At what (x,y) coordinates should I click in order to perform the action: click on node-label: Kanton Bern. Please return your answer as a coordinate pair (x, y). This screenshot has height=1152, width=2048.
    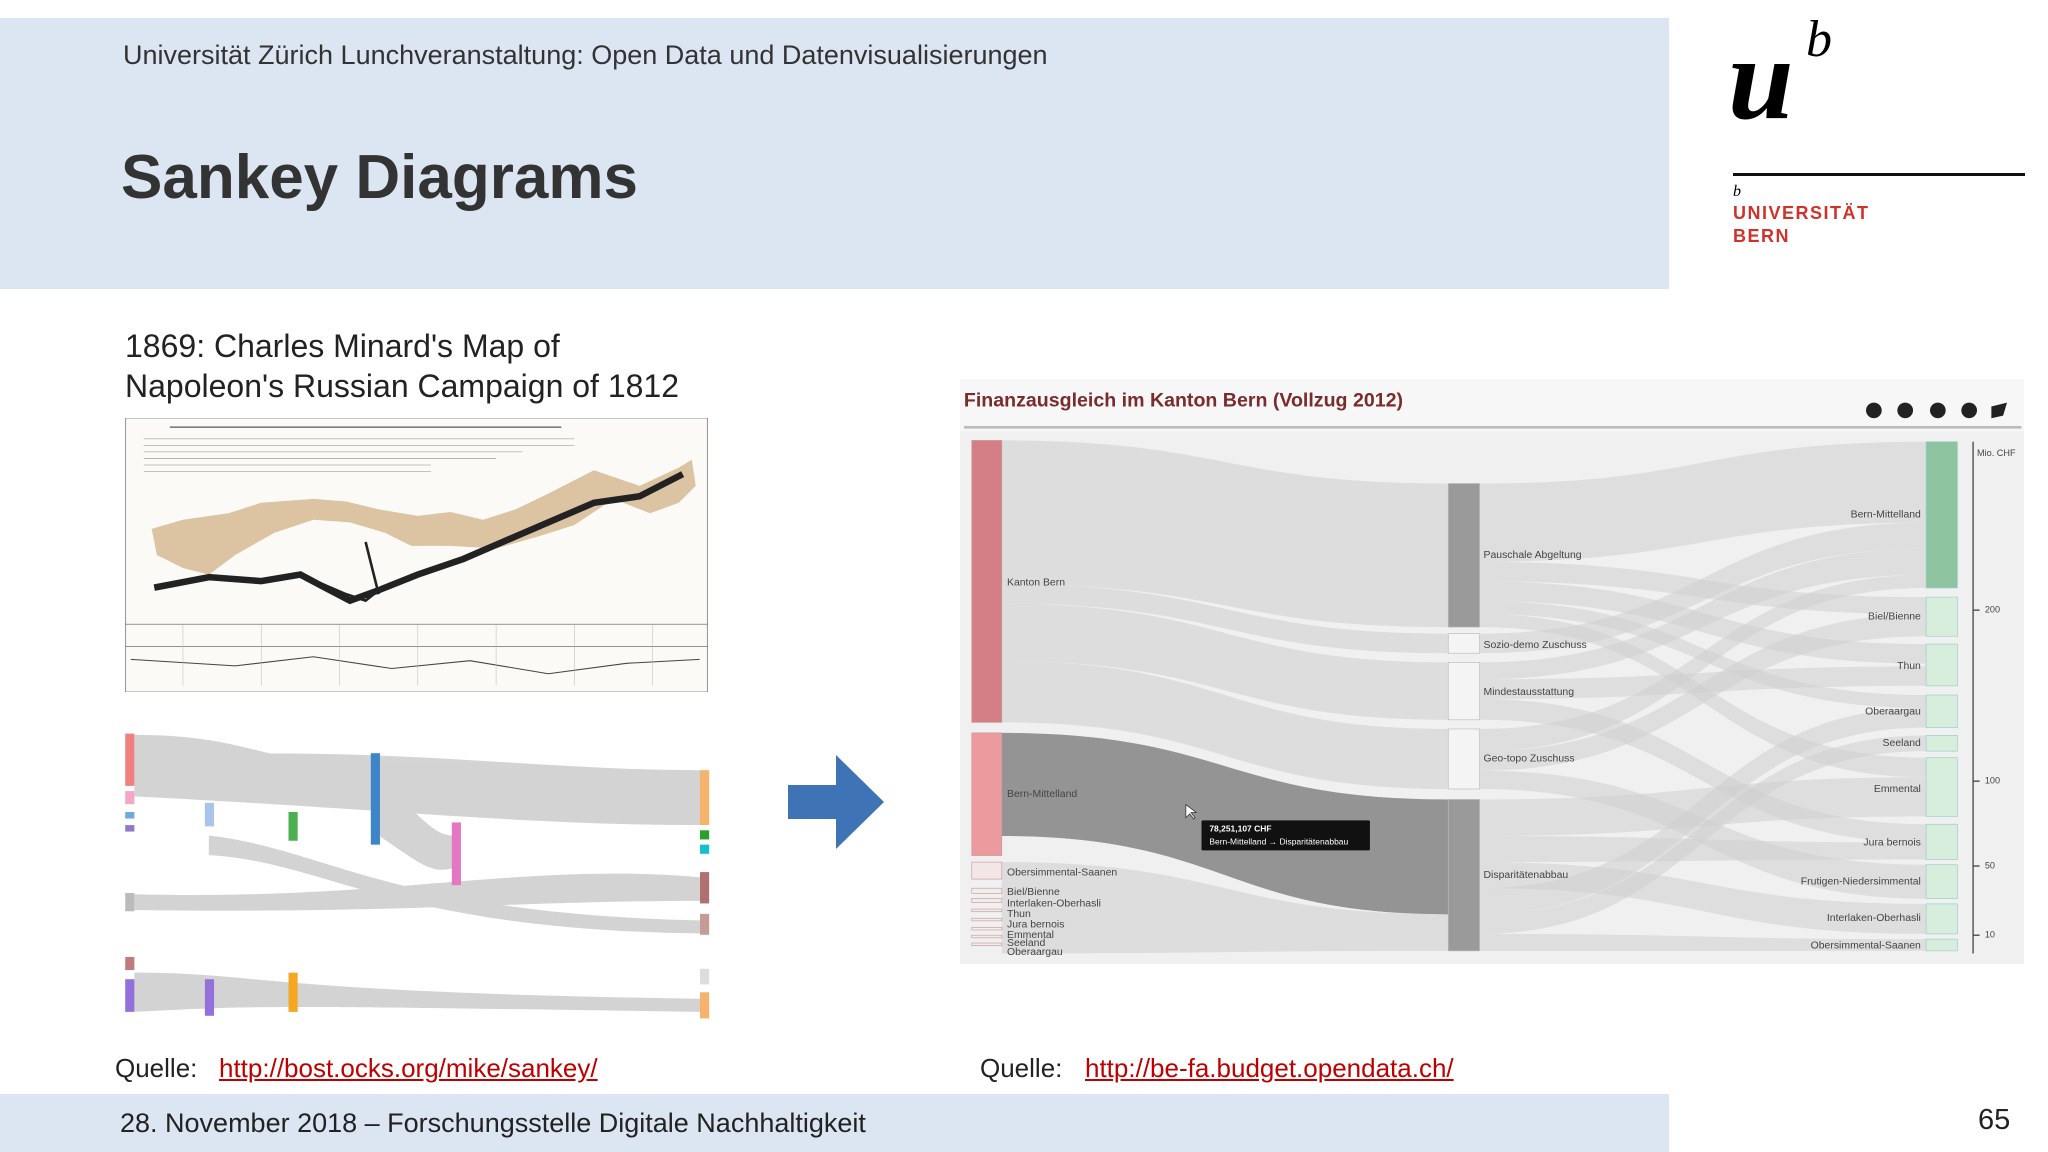
    Looking at the image, I should click on (1036, 582).